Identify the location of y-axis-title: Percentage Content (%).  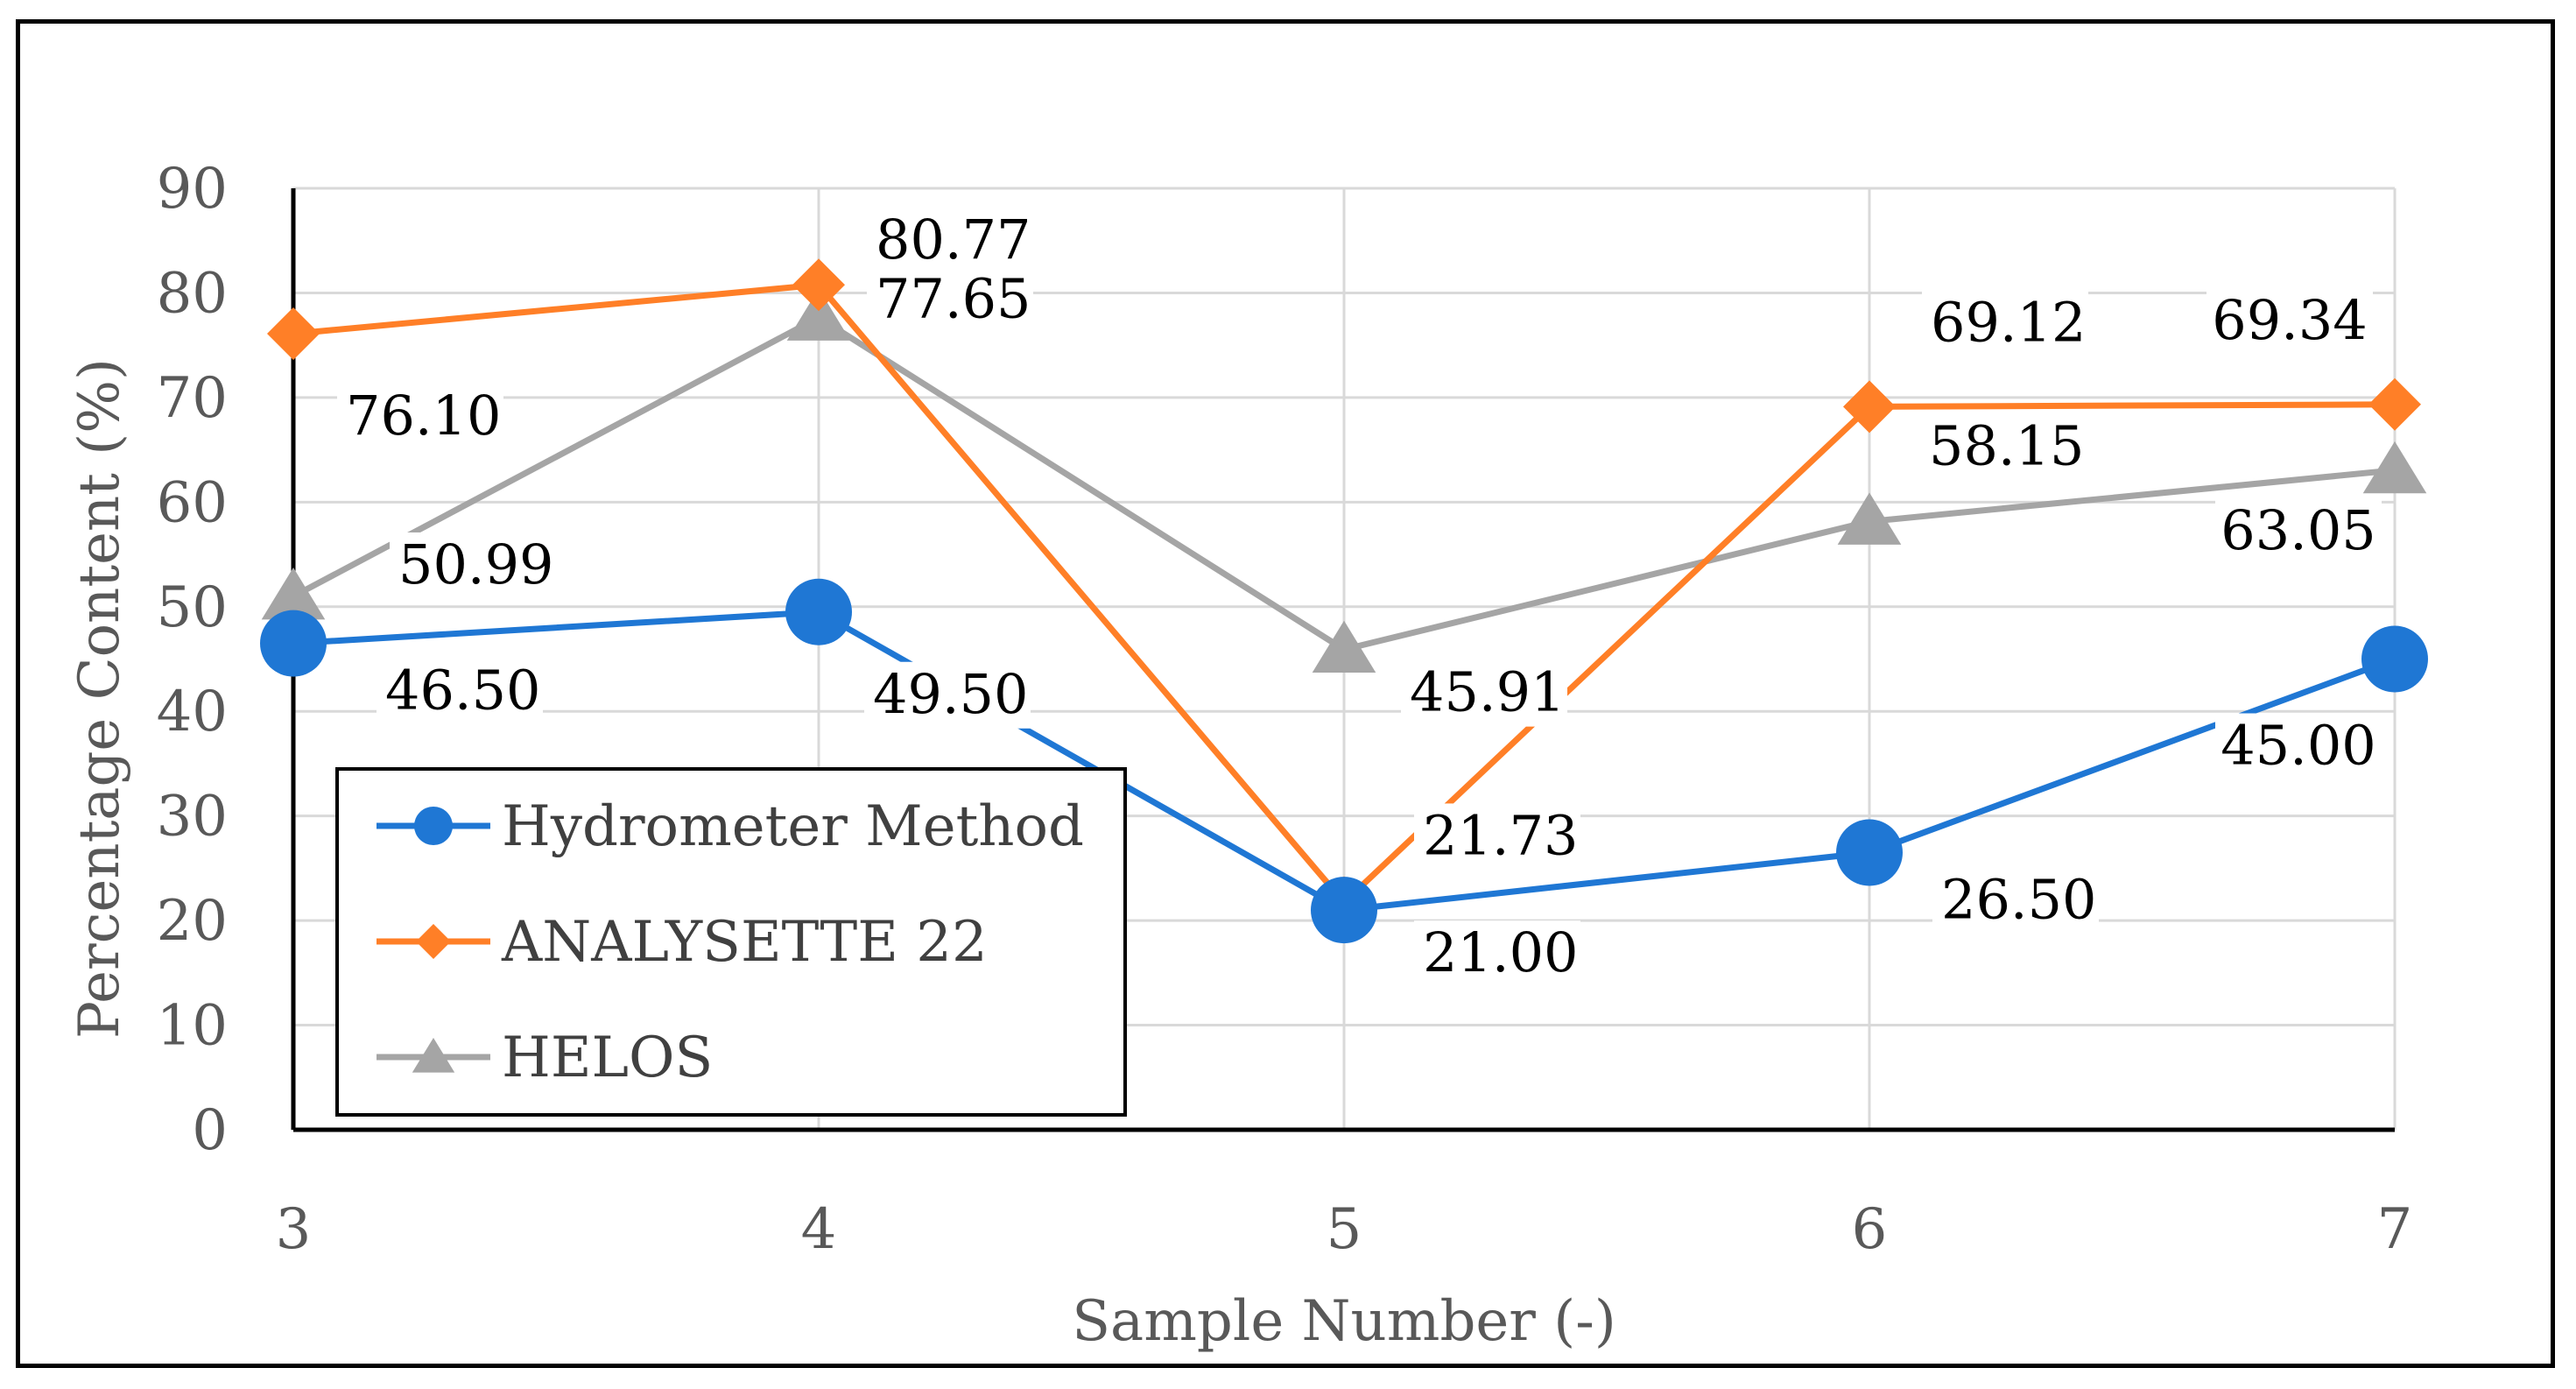
(99, 698).